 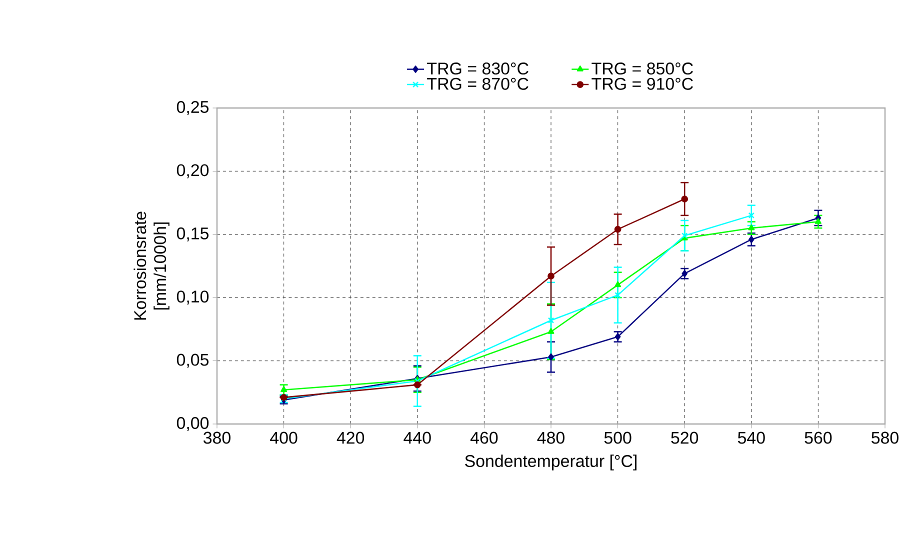 I want to click on x-tick-label: 580, so click(x=885, y=438).